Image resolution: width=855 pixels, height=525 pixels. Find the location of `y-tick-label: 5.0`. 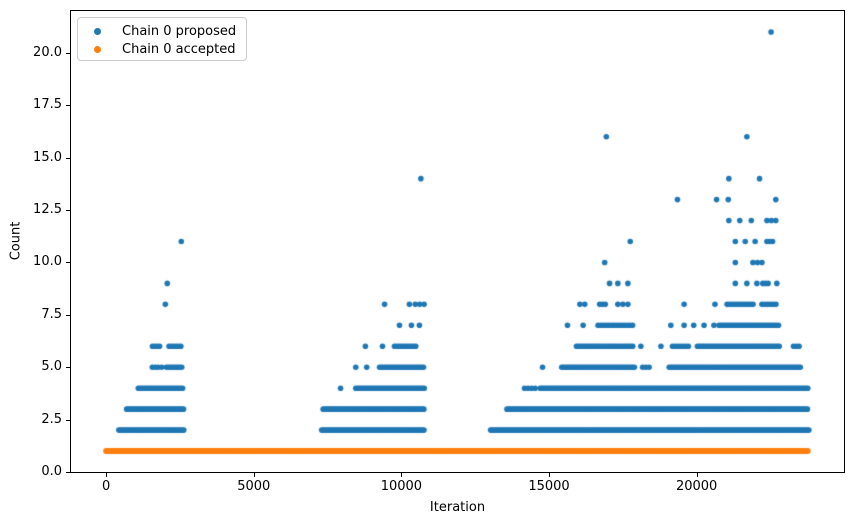

y-tick-label: 5.0 is located at coordinates (51, 367).